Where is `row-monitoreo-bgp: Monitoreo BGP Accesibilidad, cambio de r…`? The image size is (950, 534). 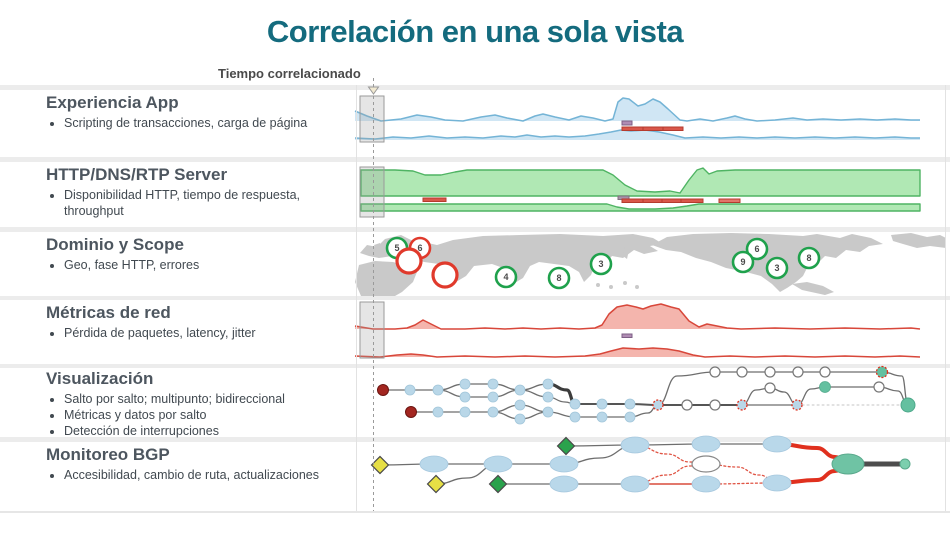 row-monitoreo-bgp: Monitoreo BGP Accesibilidad, cambio de r… is located at coordinates (475, 473).